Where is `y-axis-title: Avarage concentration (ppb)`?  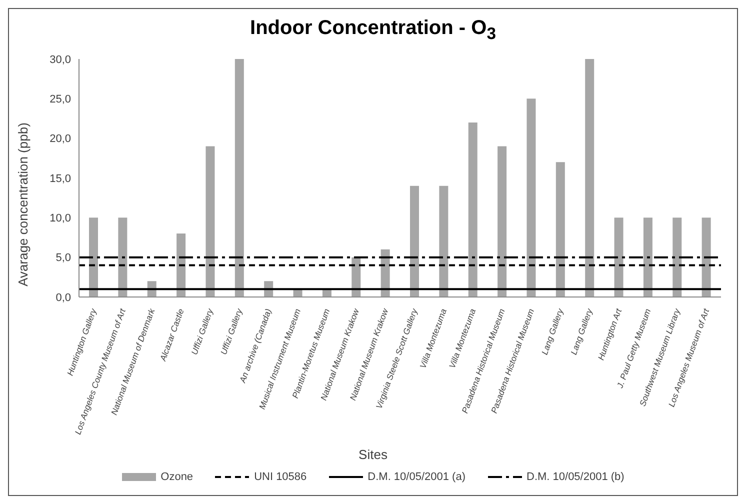
y-axis-title: Avarage concentration (ppb) is located at coordinates (23, 204).